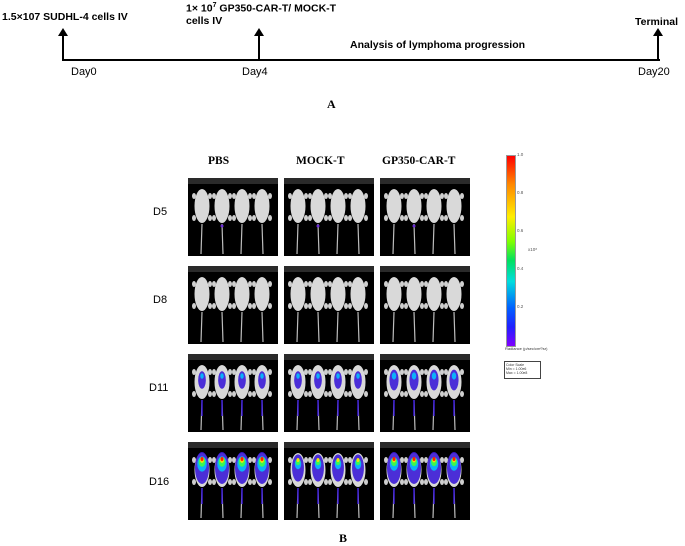 The width and height of the screenshot is (685, 546). I want to click on day0-arrow, so click(63, 47).